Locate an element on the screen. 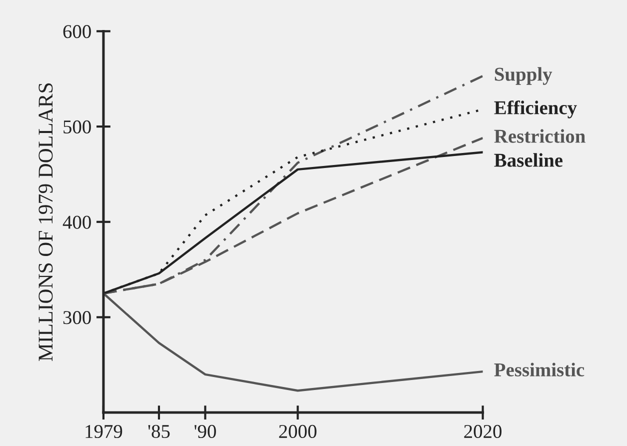 The image size is (627, 446). x-tick-label: 2020 is located at coordinates (483, 431).